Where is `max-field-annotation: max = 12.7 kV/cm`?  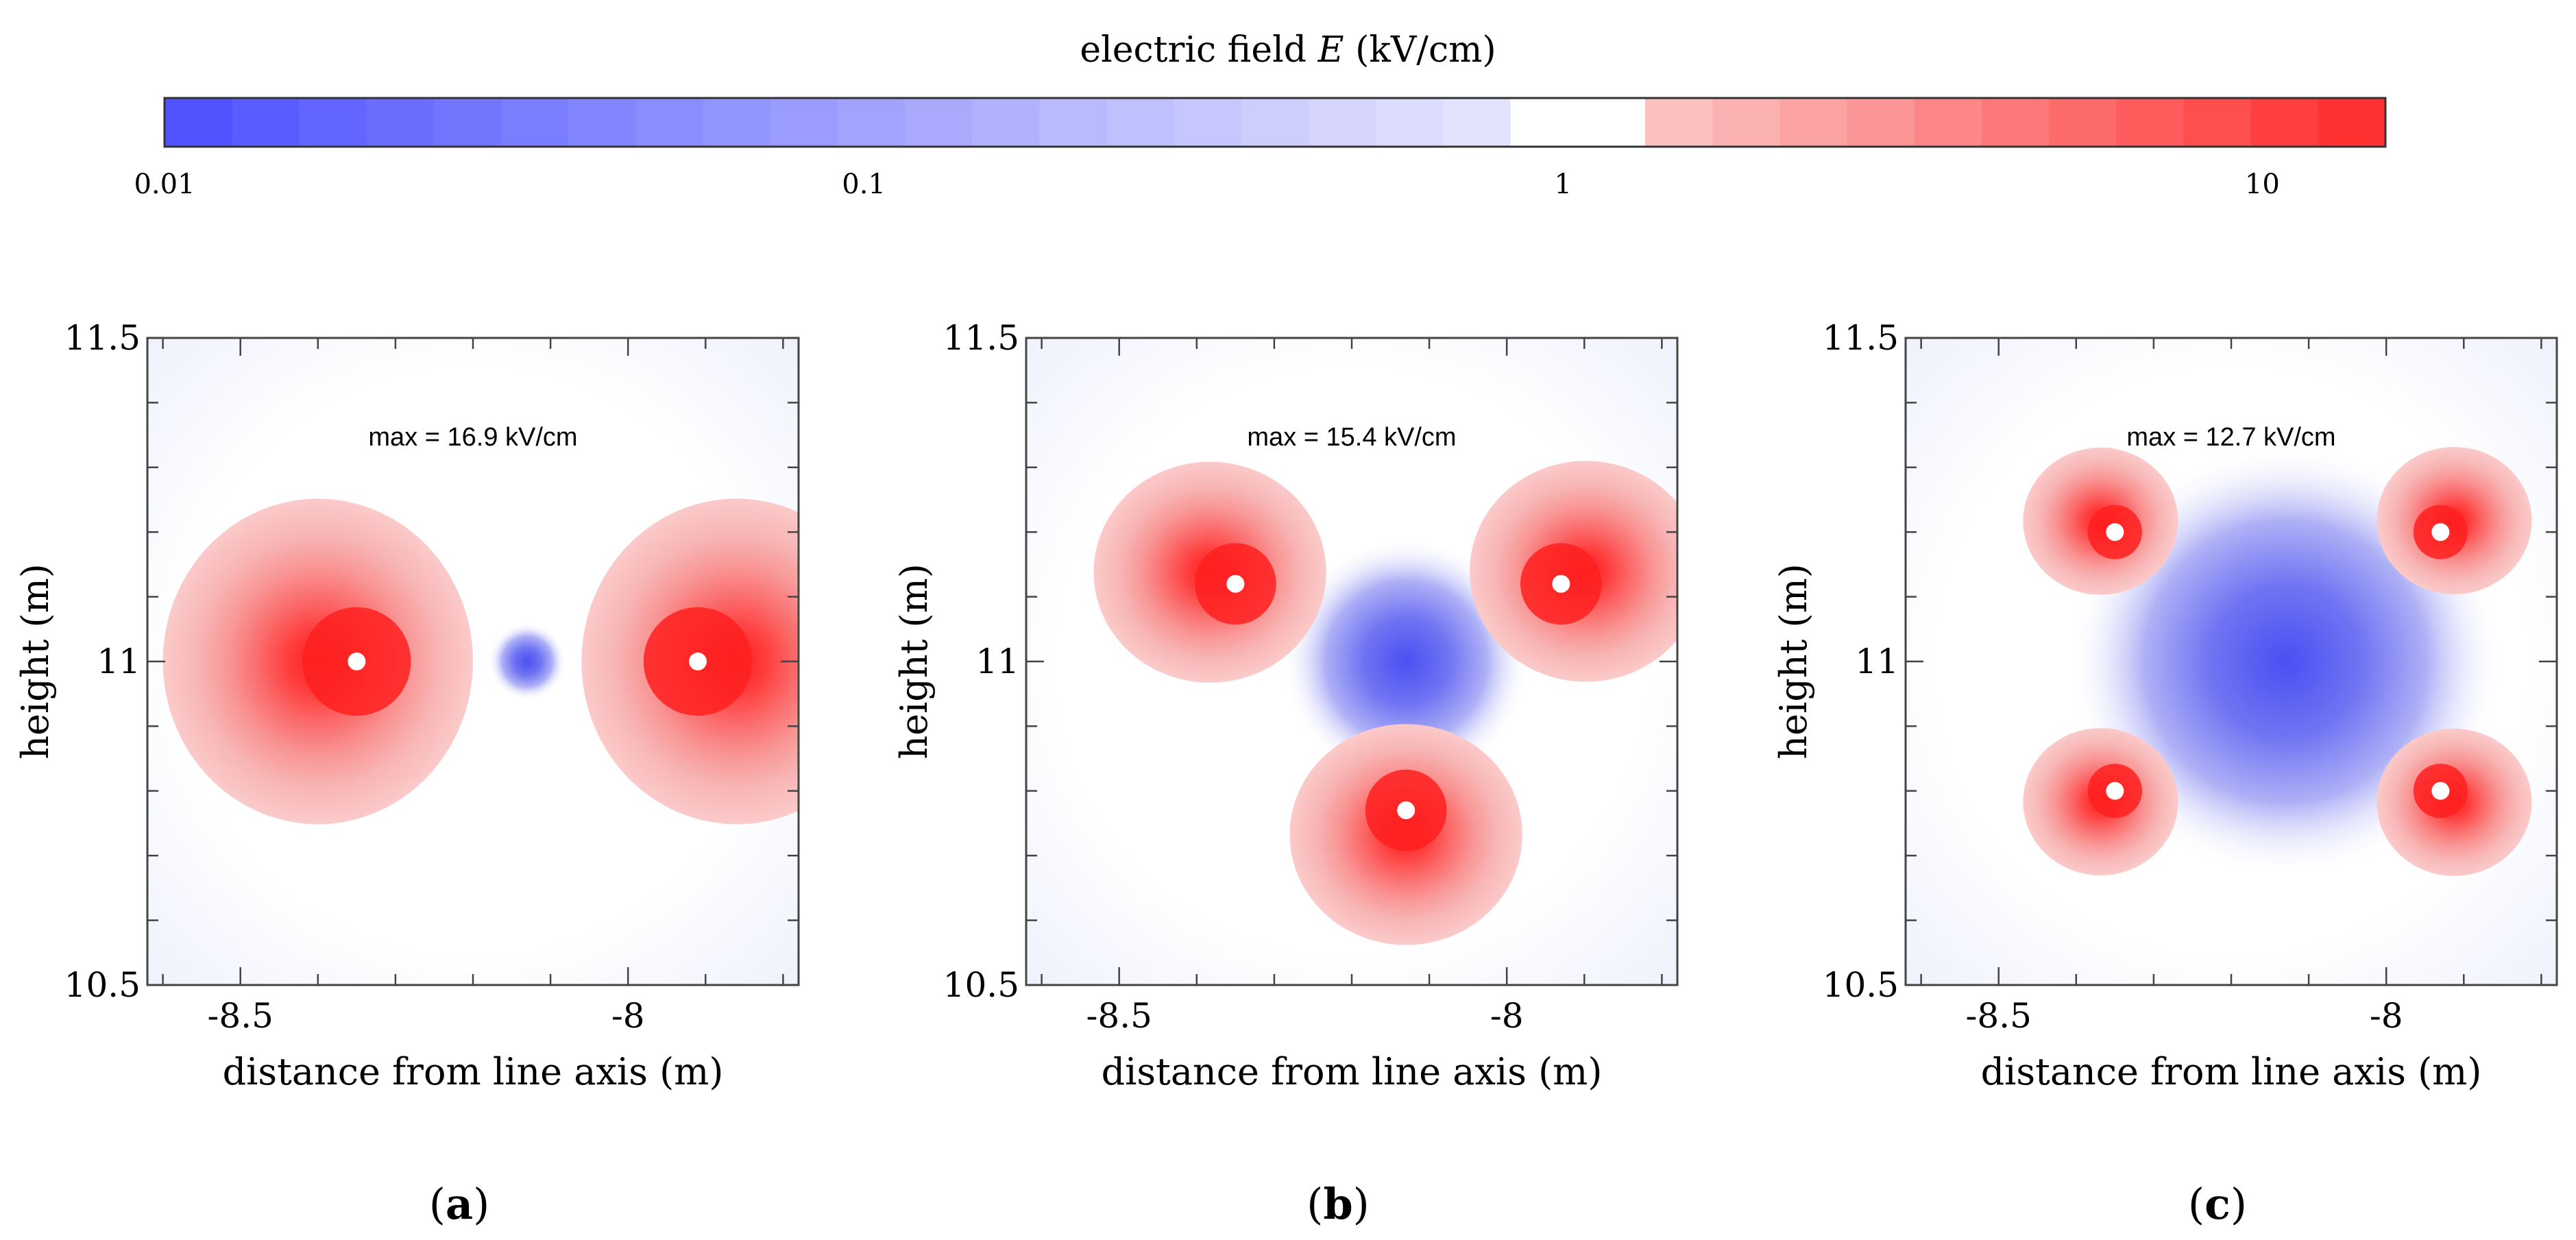
max-field-annotation: max = 12.7 kV/cm is located at coordinates (2230, 437).